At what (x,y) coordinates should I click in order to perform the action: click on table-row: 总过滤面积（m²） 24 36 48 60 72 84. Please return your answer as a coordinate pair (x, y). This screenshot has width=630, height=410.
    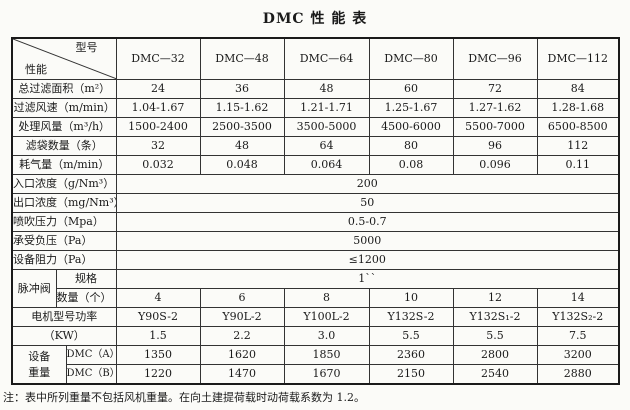
    Looking at the image, I should click on (315, 89).